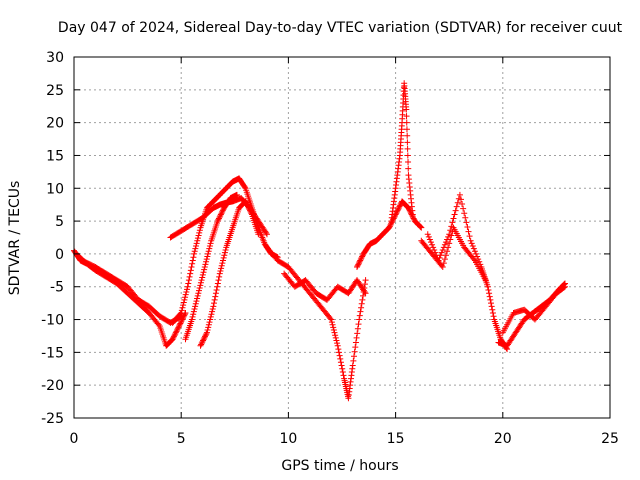  Describe the element at coordinates (266, 232) in the screenshot. I see `data-point-morning-rise-b` at that location.